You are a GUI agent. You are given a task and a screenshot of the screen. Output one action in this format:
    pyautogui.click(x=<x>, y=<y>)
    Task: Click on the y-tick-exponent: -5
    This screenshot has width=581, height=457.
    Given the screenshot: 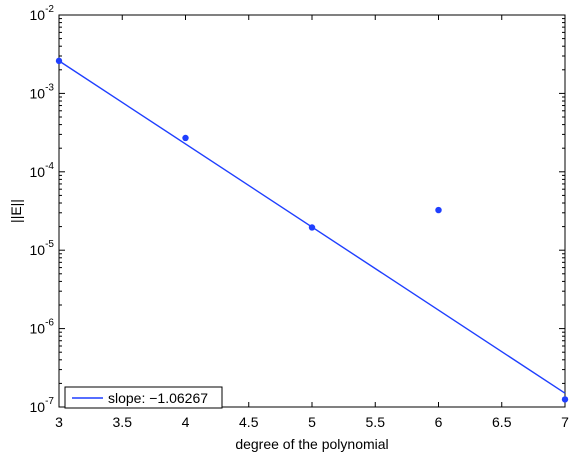 What is the action you would take?
    pyautogui.click(x=49, y=244)
    